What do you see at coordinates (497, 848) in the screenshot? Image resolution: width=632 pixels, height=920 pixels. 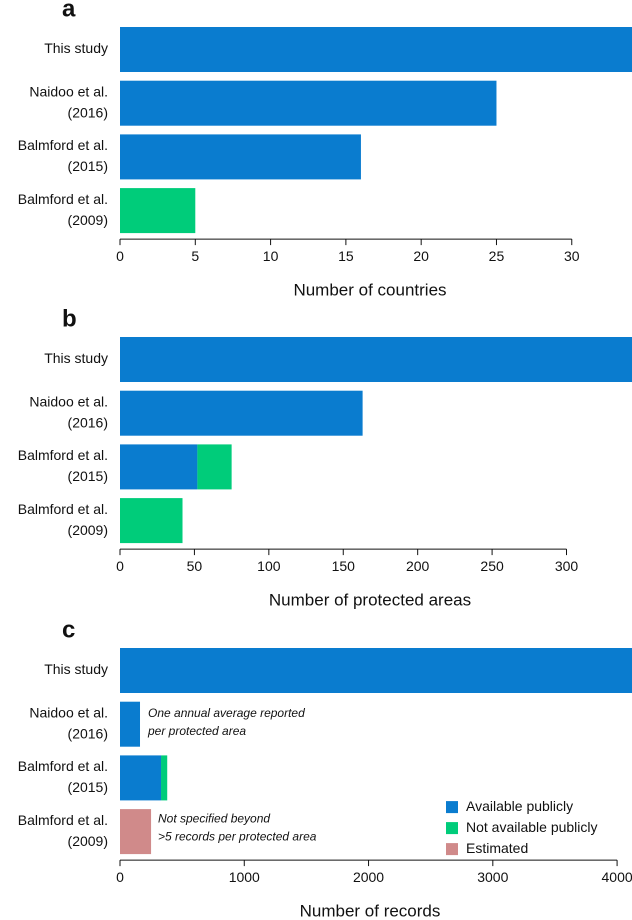 I see `legend-label: Estimated` at bounding box center [497, 848].